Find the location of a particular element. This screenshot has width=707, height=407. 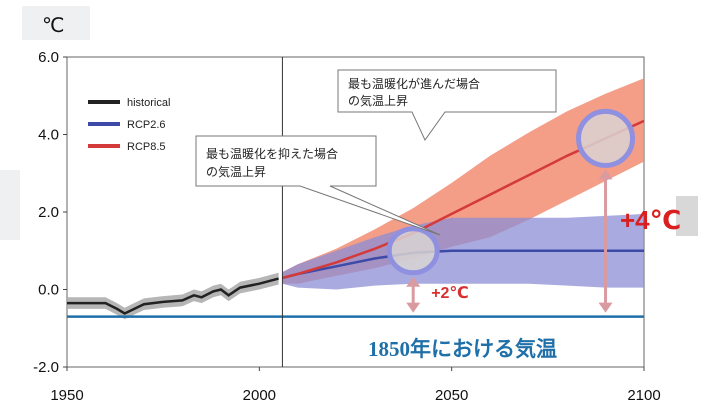

line-rcp26 is located at coordinates (463, 264).